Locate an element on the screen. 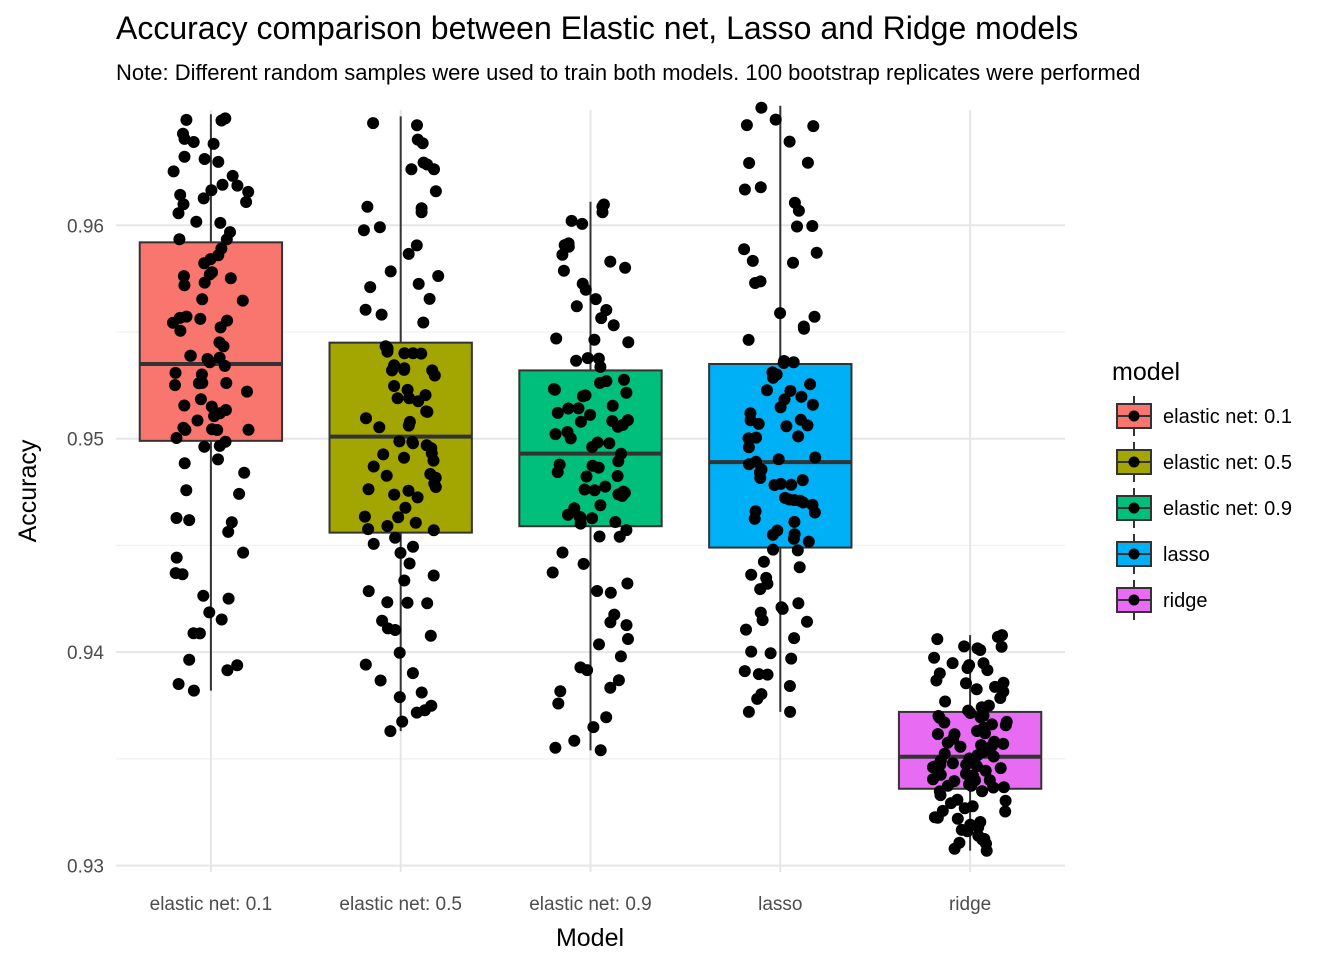  legend-item: ridge is located at coordinates (1161, 600).